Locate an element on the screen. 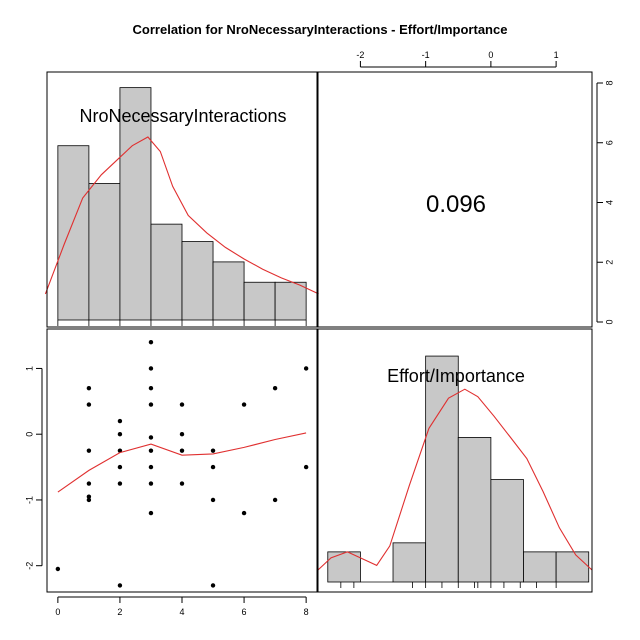 This screenshot has width=640, height=640. variable-label-x: NroNecessaryInteractions is located at coordinates (182, 116).